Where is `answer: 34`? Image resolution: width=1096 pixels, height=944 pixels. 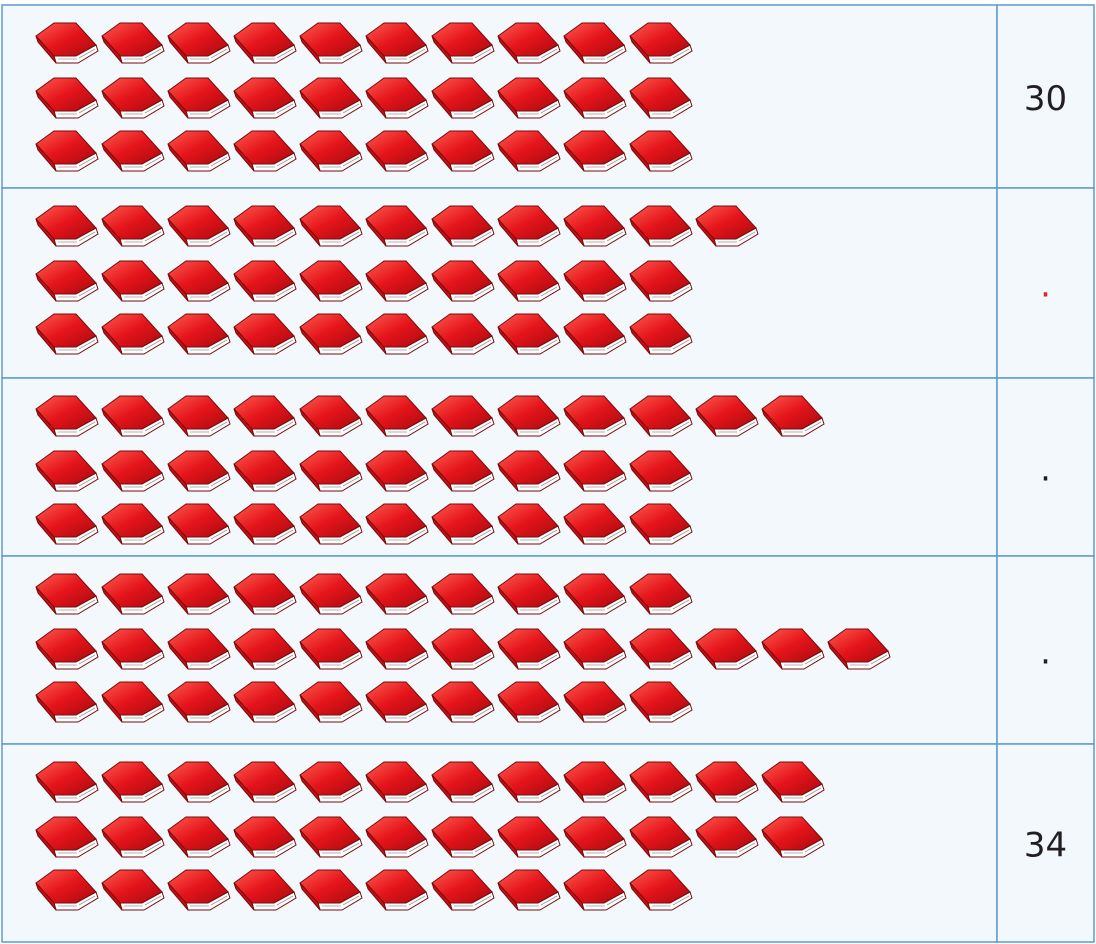 answer: 34 is located at coordinates (1045, 846).